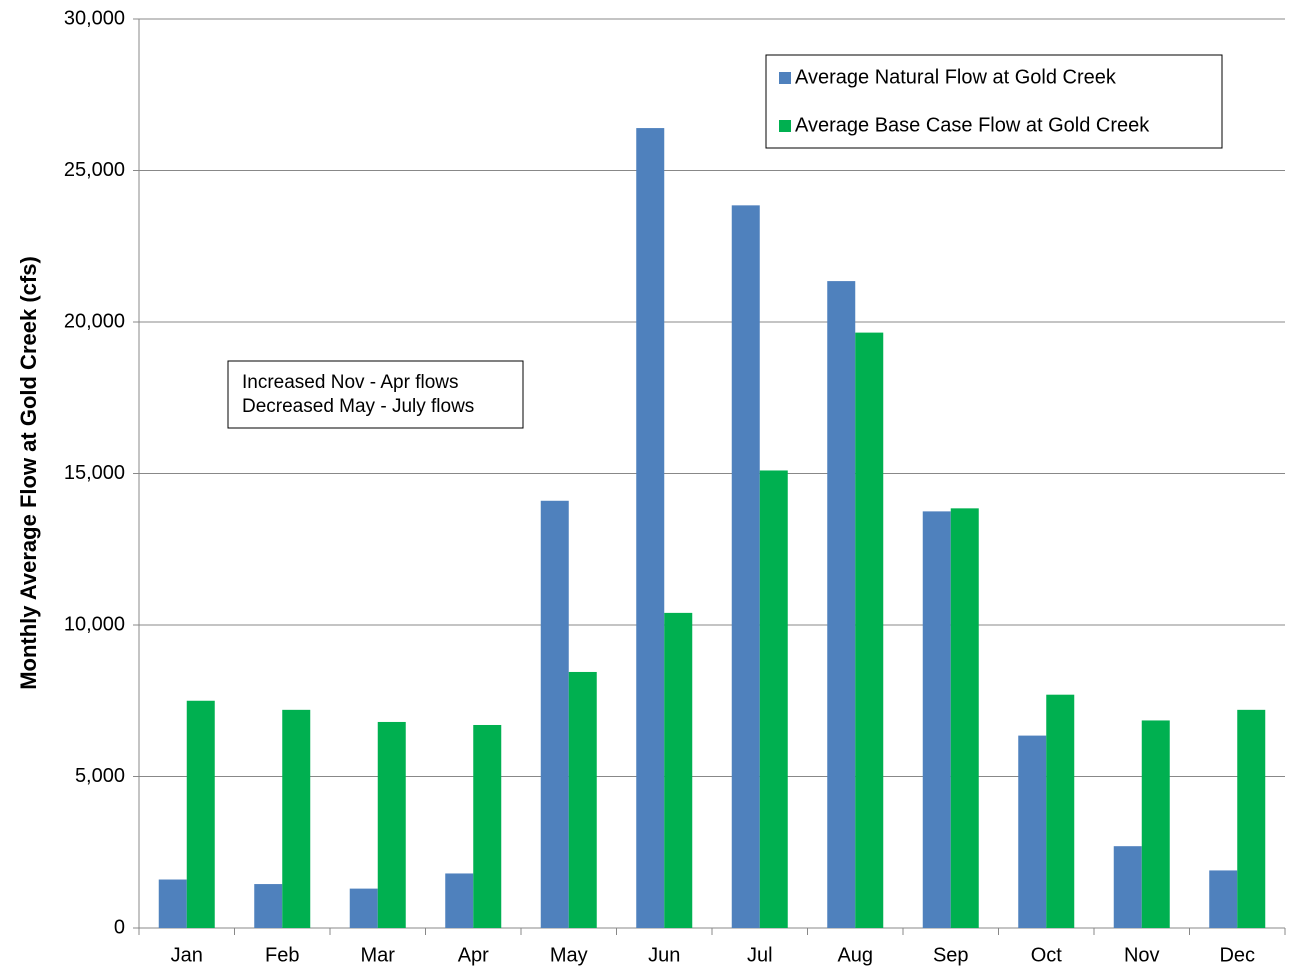  Describe the element at coordinates (1237, 955) in the screenshot. I see `x-tick-label: Dec` at that location.